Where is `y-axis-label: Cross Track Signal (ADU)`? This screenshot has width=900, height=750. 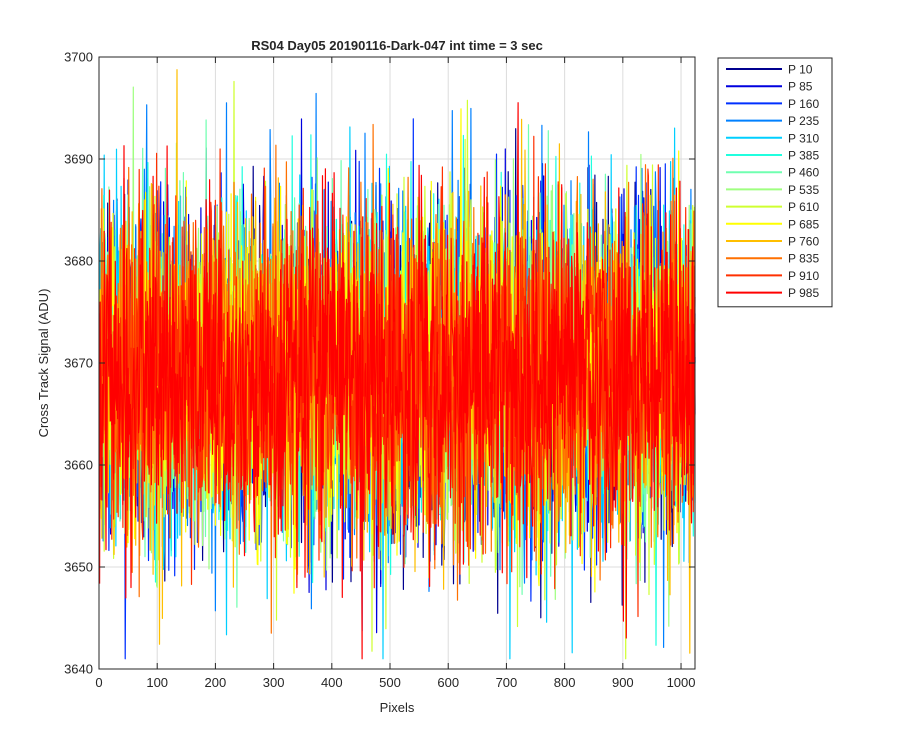 y-axis-label: Cross Track Signal (ADU) is located at coordinates (43, 363).